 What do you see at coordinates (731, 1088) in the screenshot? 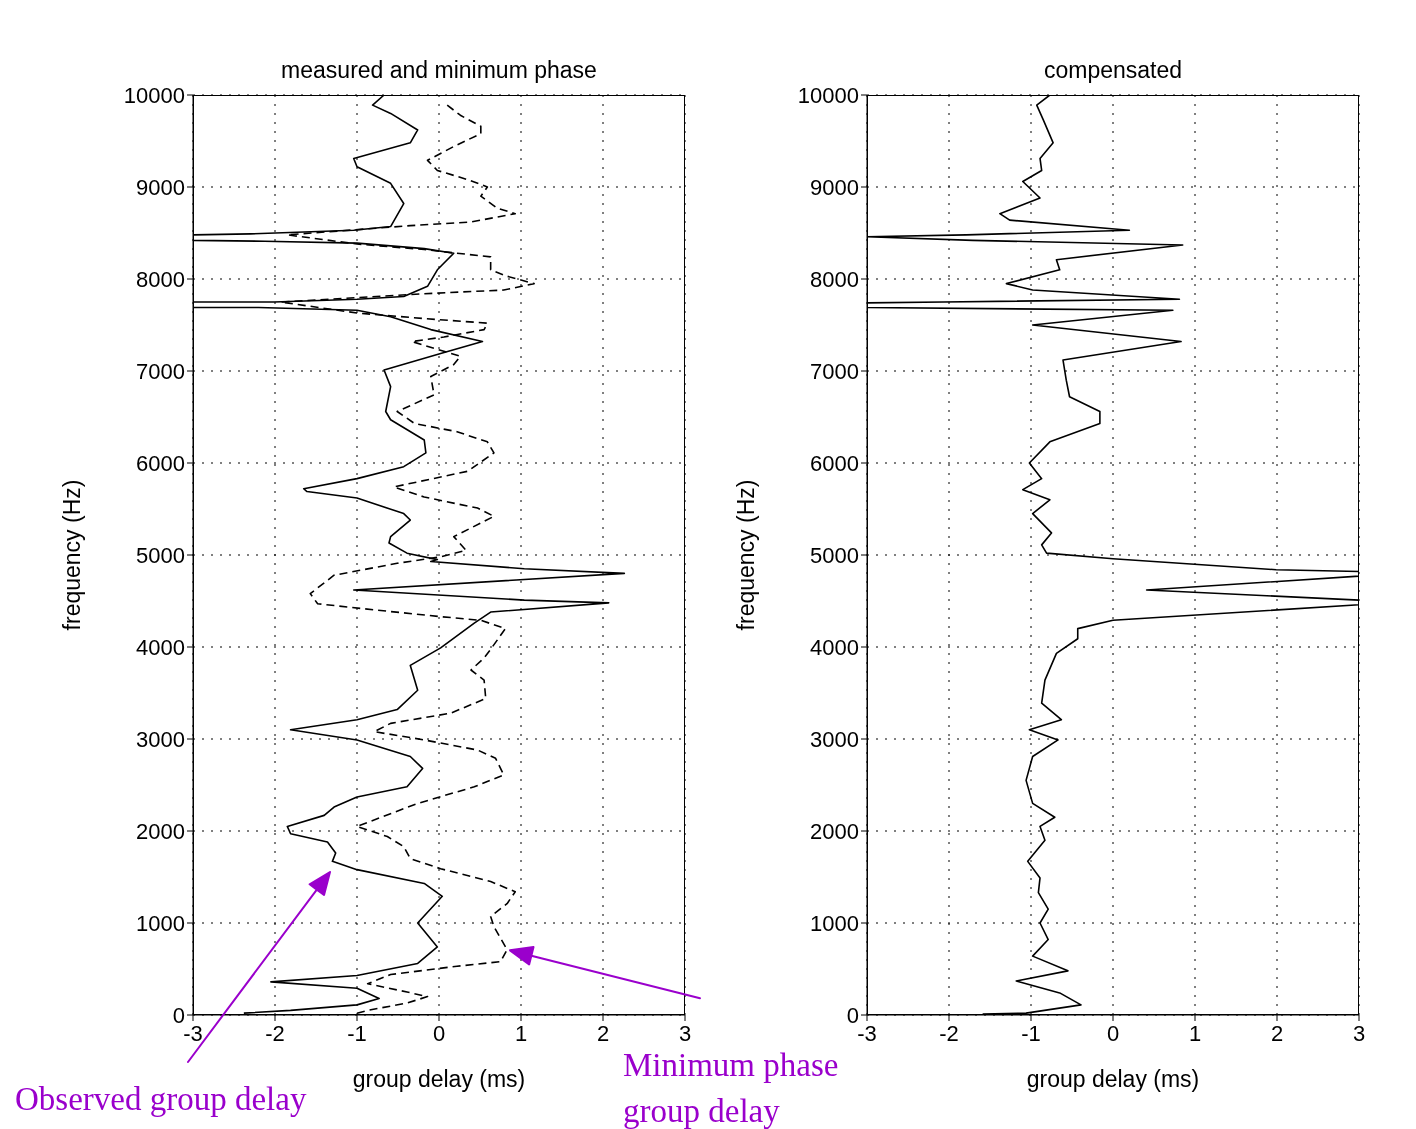
I see `text: Minimum phase group delay` at bounding box center [731, 1088].